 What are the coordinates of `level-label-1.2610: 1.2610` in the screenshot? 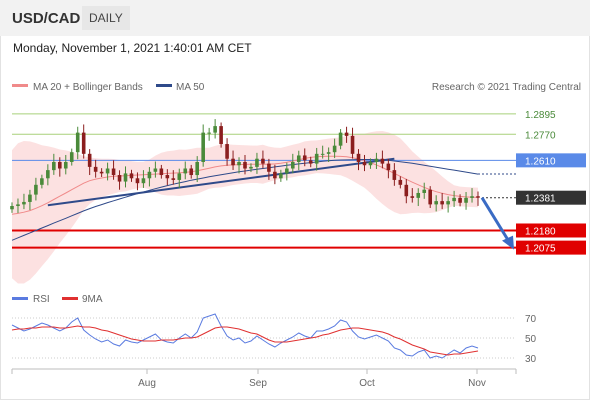 It's located at (540, 161).